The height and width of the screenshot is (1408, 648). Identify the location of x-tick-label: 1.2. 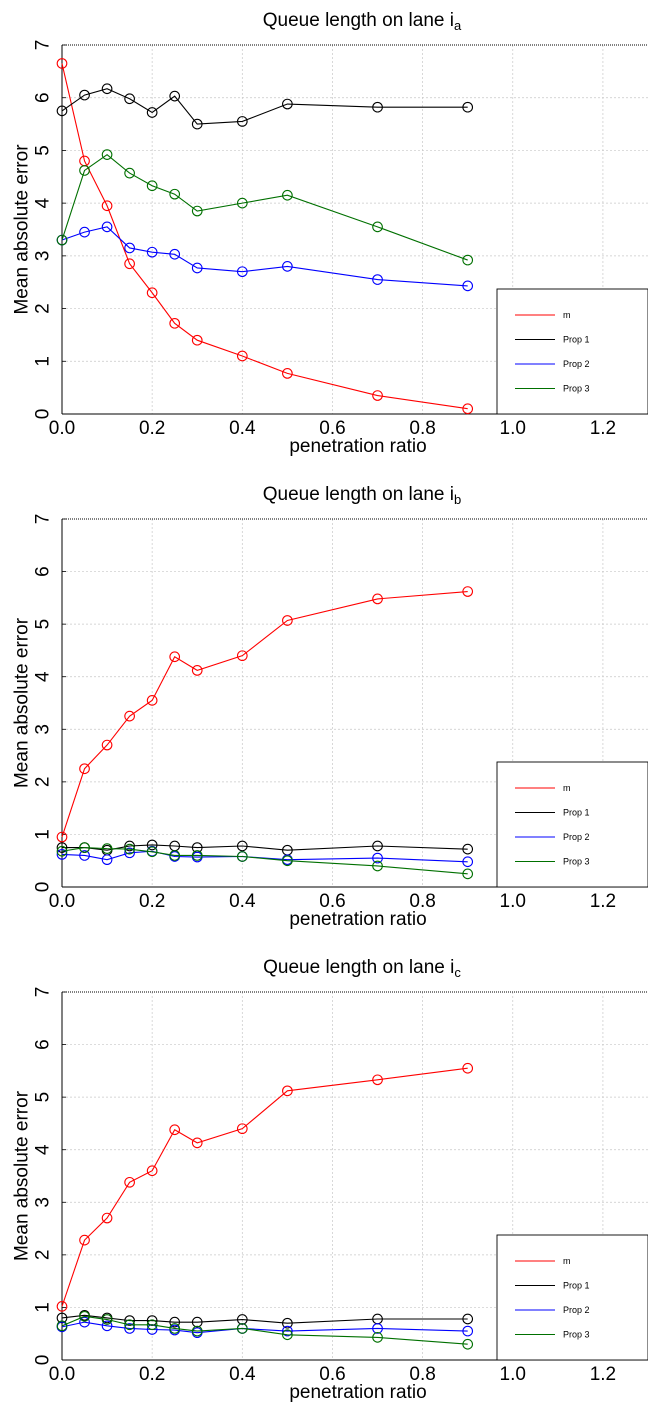
(603, 901).